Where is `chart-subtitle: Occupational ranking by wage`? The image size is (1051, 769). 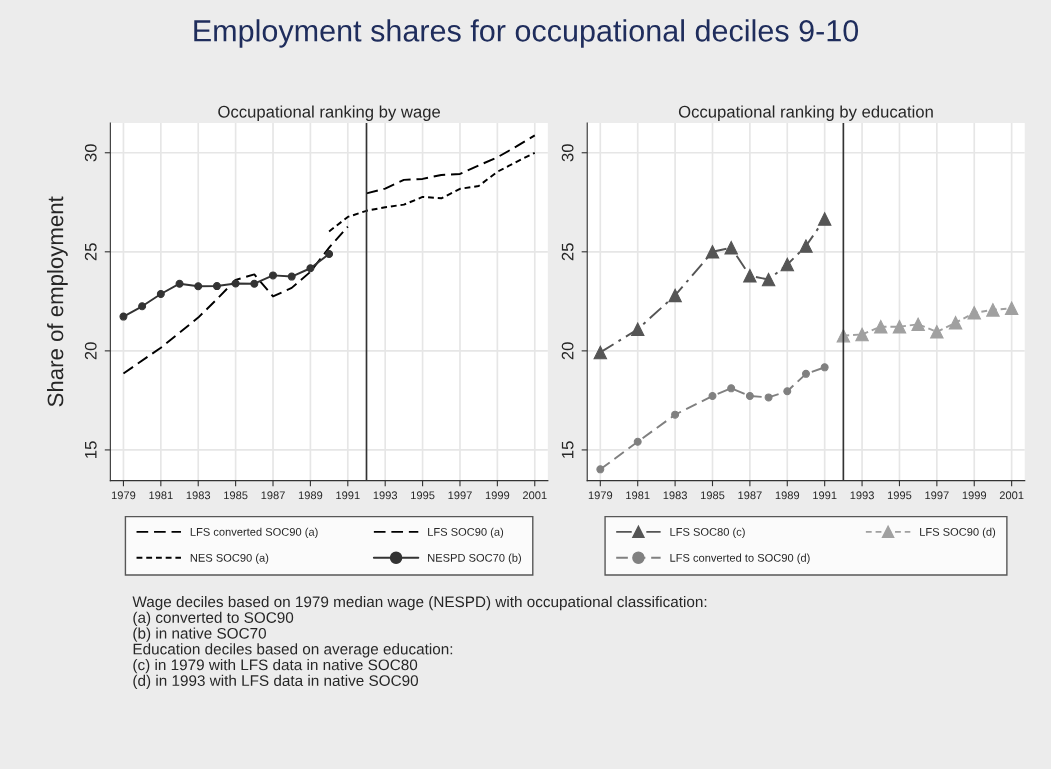
chart-subtitle: Occupational ranking by wage is located at coordinates (329, 113).